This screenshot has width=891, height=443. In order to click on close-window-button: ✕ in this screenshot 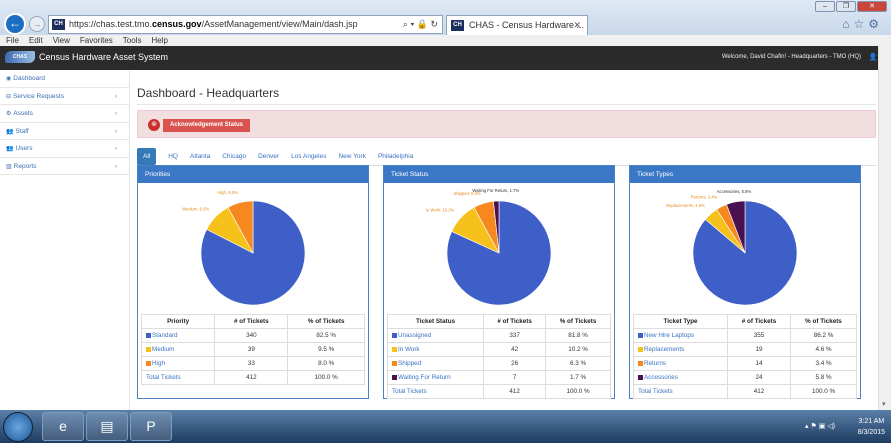, I will do `click(872, 6)`.